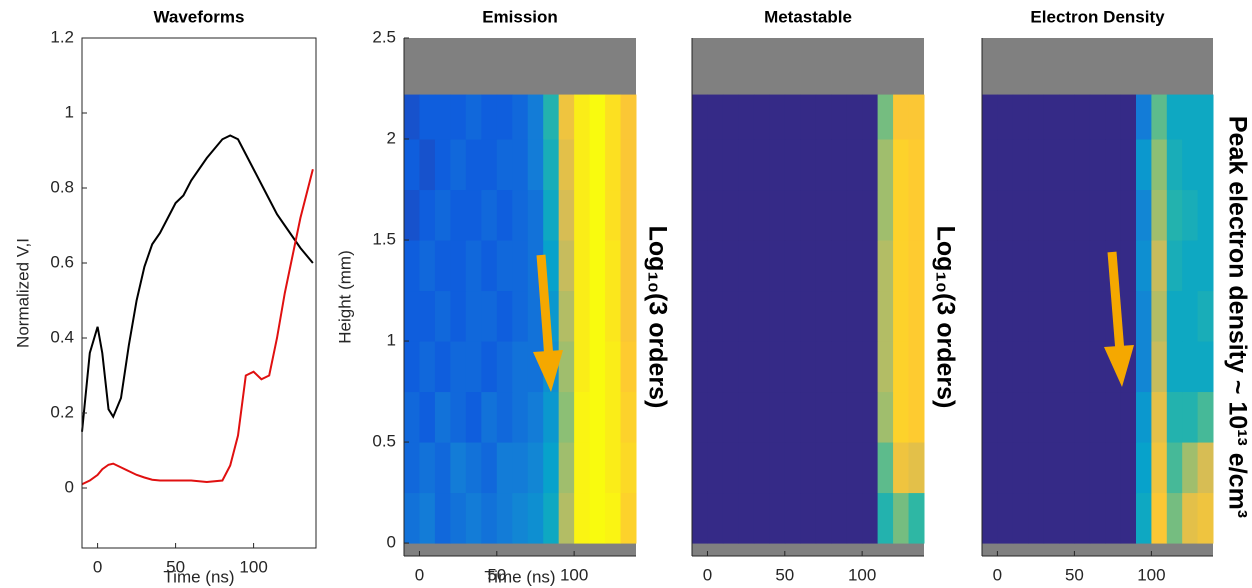  I want to click on x-tick-label: 0, so click(997, 574).